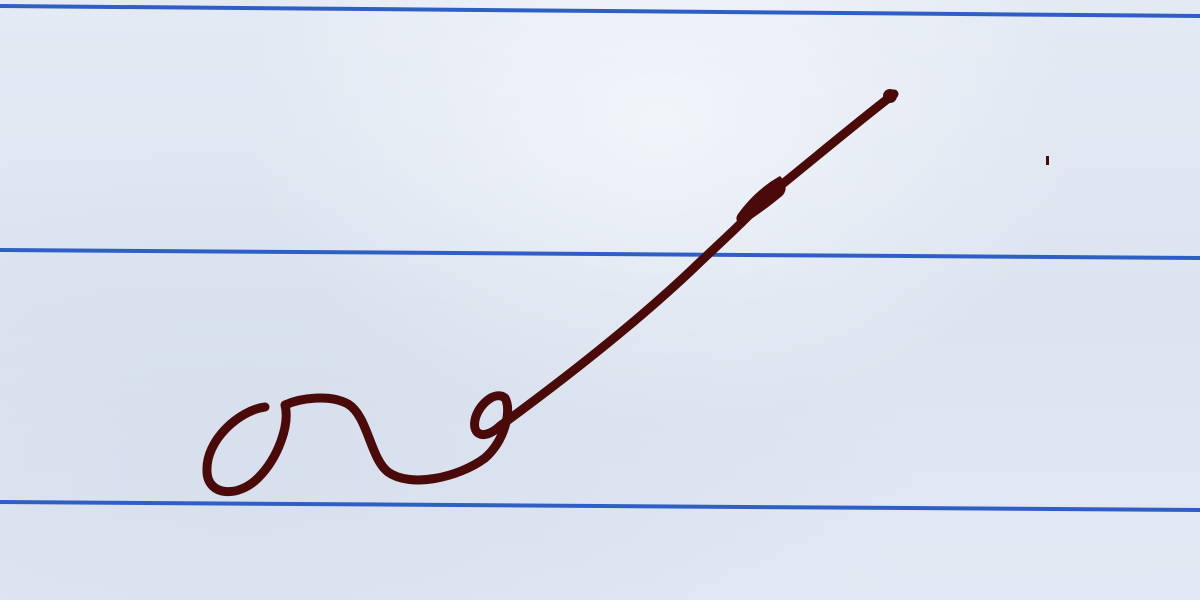 The image size is (1200, 600). Describe the element at coordinates (600, 11) in the screenshot. I see `rule-line-top` at that location.